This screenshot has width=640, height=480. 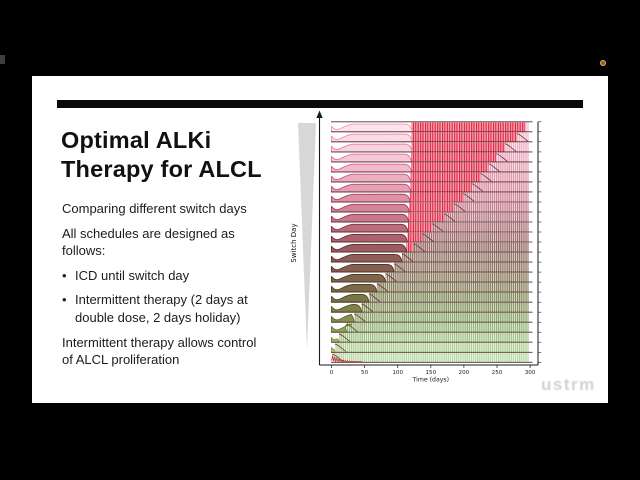 I want to click on x-tick-label: 200, so click(x=464, y=373).